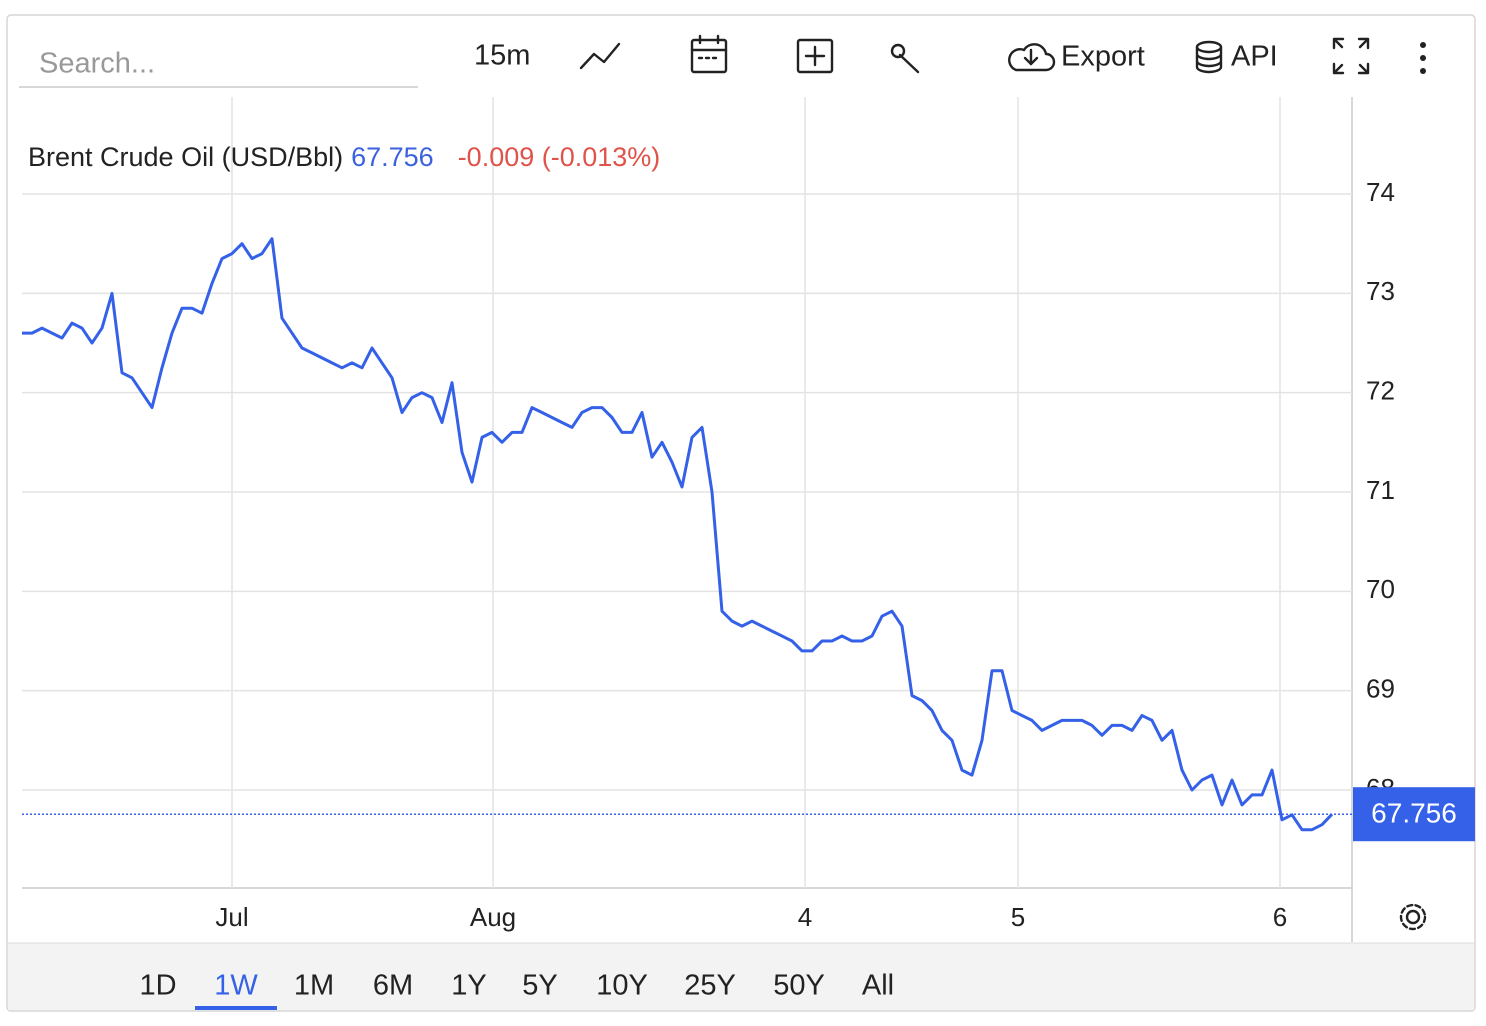 The width and height of the screenshot is (1486, 1026). I want to click on chart-title: Brent Crude Oil (USD/Bbl), so click(185, 157).